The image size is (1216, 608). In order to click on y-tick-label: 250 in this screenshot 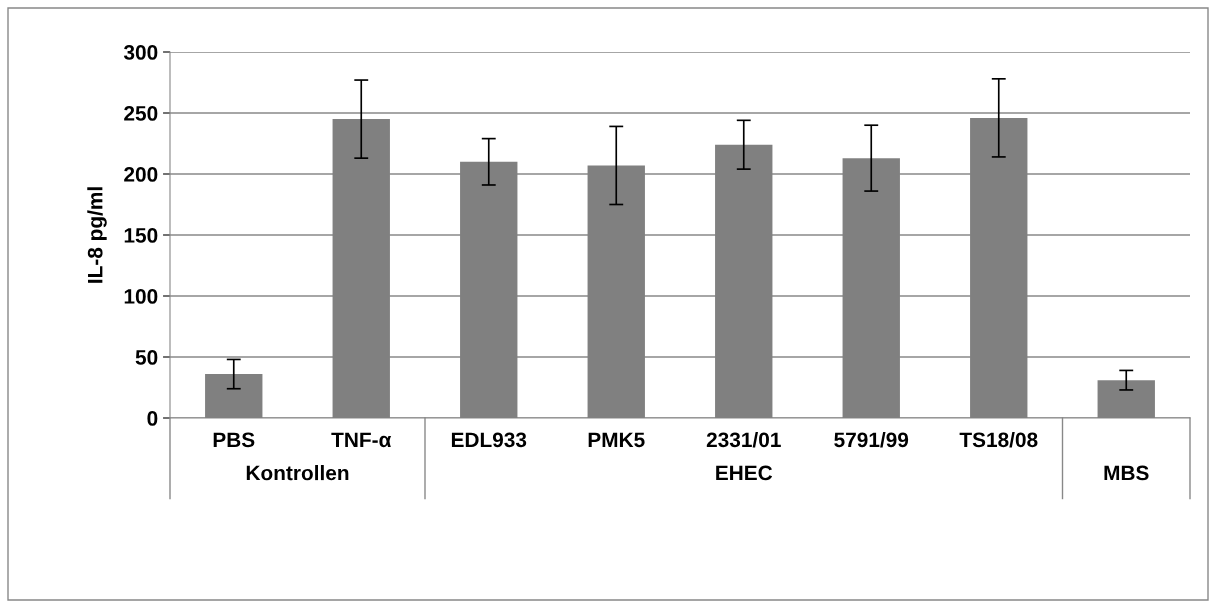, I will do `click(141, 113)`.